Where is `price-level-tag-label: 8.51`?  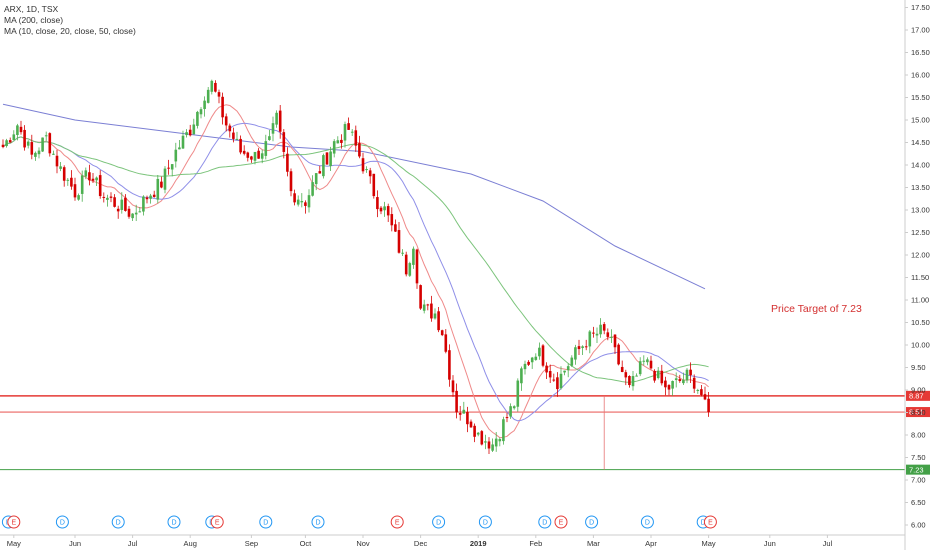 price-level-tag-label: 8.51 is located at coordinates (916, 412).